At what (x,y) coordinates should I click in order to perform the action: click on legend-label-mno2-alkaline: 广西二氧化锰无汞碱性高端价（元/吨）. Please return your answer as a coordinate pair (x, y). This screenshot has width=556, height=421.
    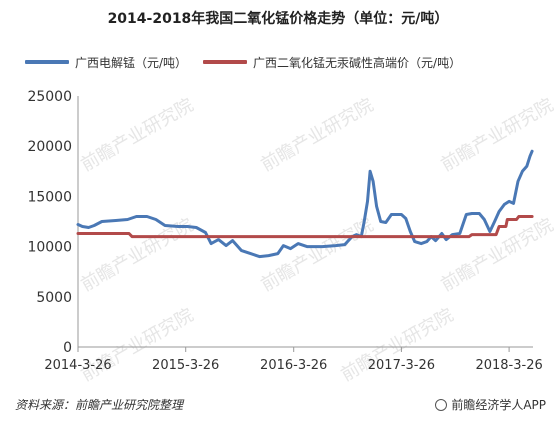
    Looking at the image, I should click on (357, 62).